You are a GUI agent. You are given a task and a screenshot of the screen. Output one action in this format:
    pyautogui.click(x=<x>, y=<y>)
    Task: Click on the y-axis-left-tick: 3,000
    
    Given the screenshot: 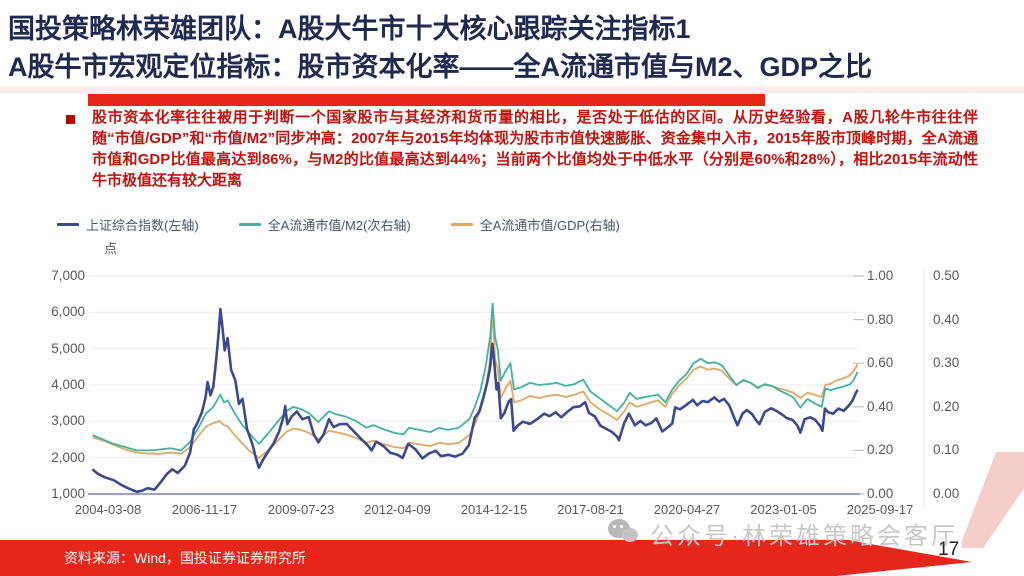 What is the action you would take?
    pyautogui.click(x=68, y=421)
    